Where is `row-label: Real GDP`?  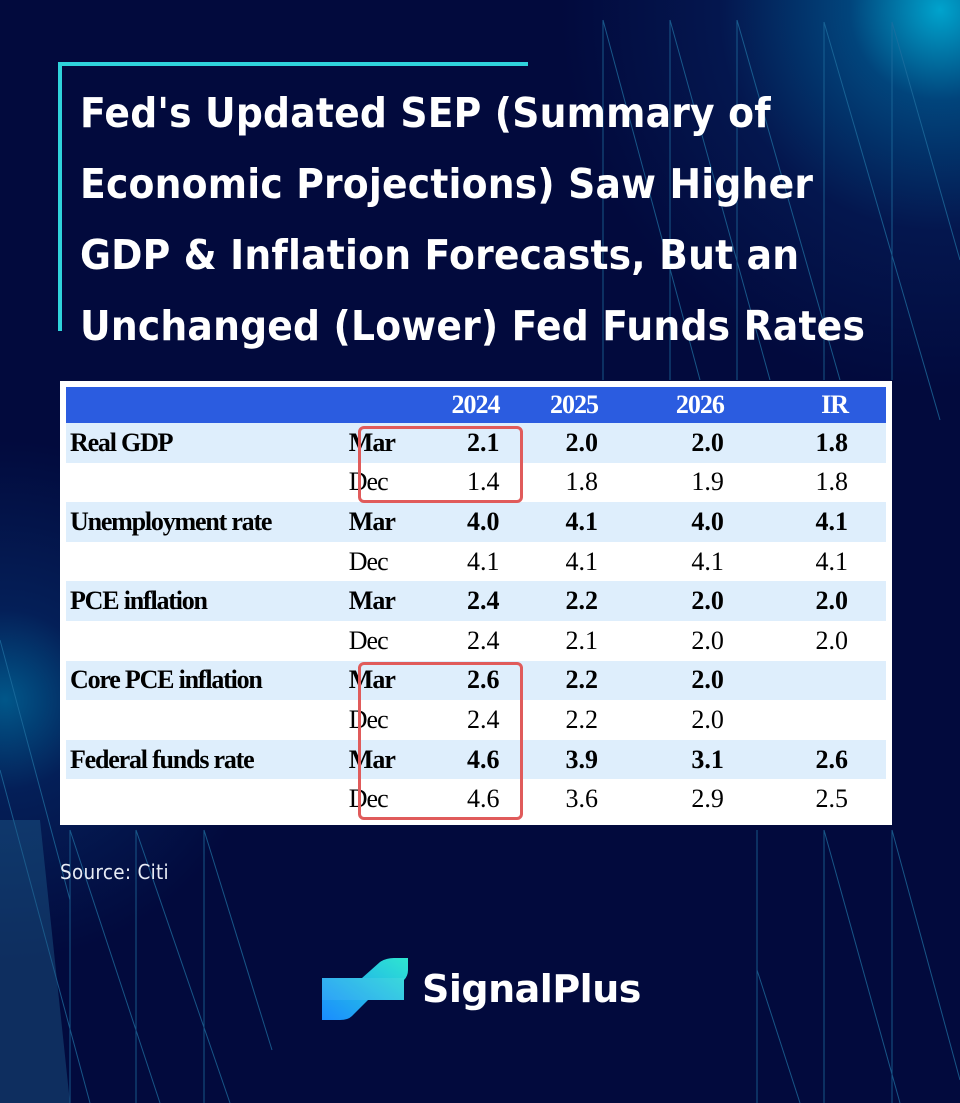
row-label: Real GDP is located at coordinates (205, 443).